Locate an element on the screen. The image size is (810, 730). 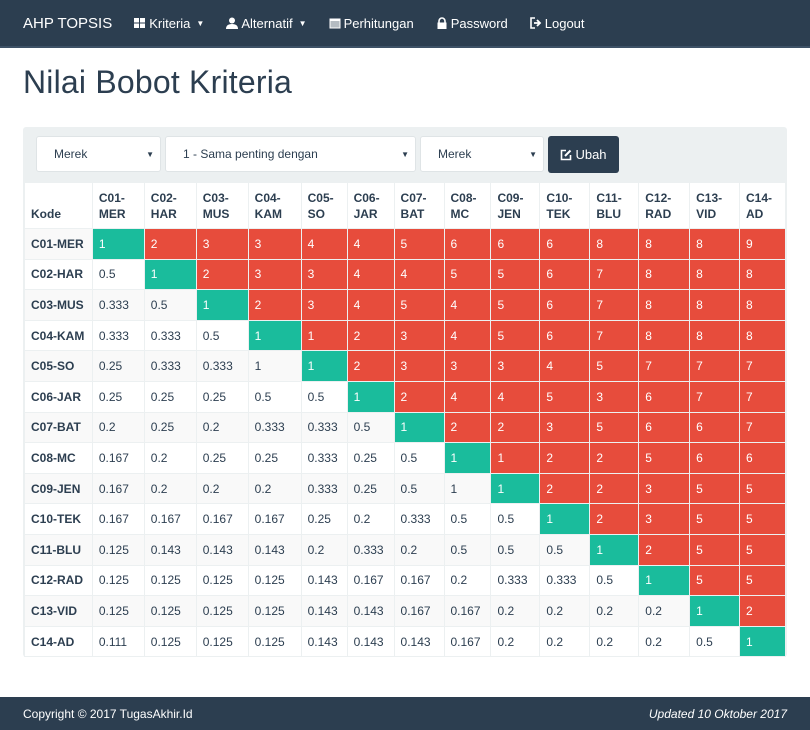
nav-logout: Logout is located at coordinates (557, 23).